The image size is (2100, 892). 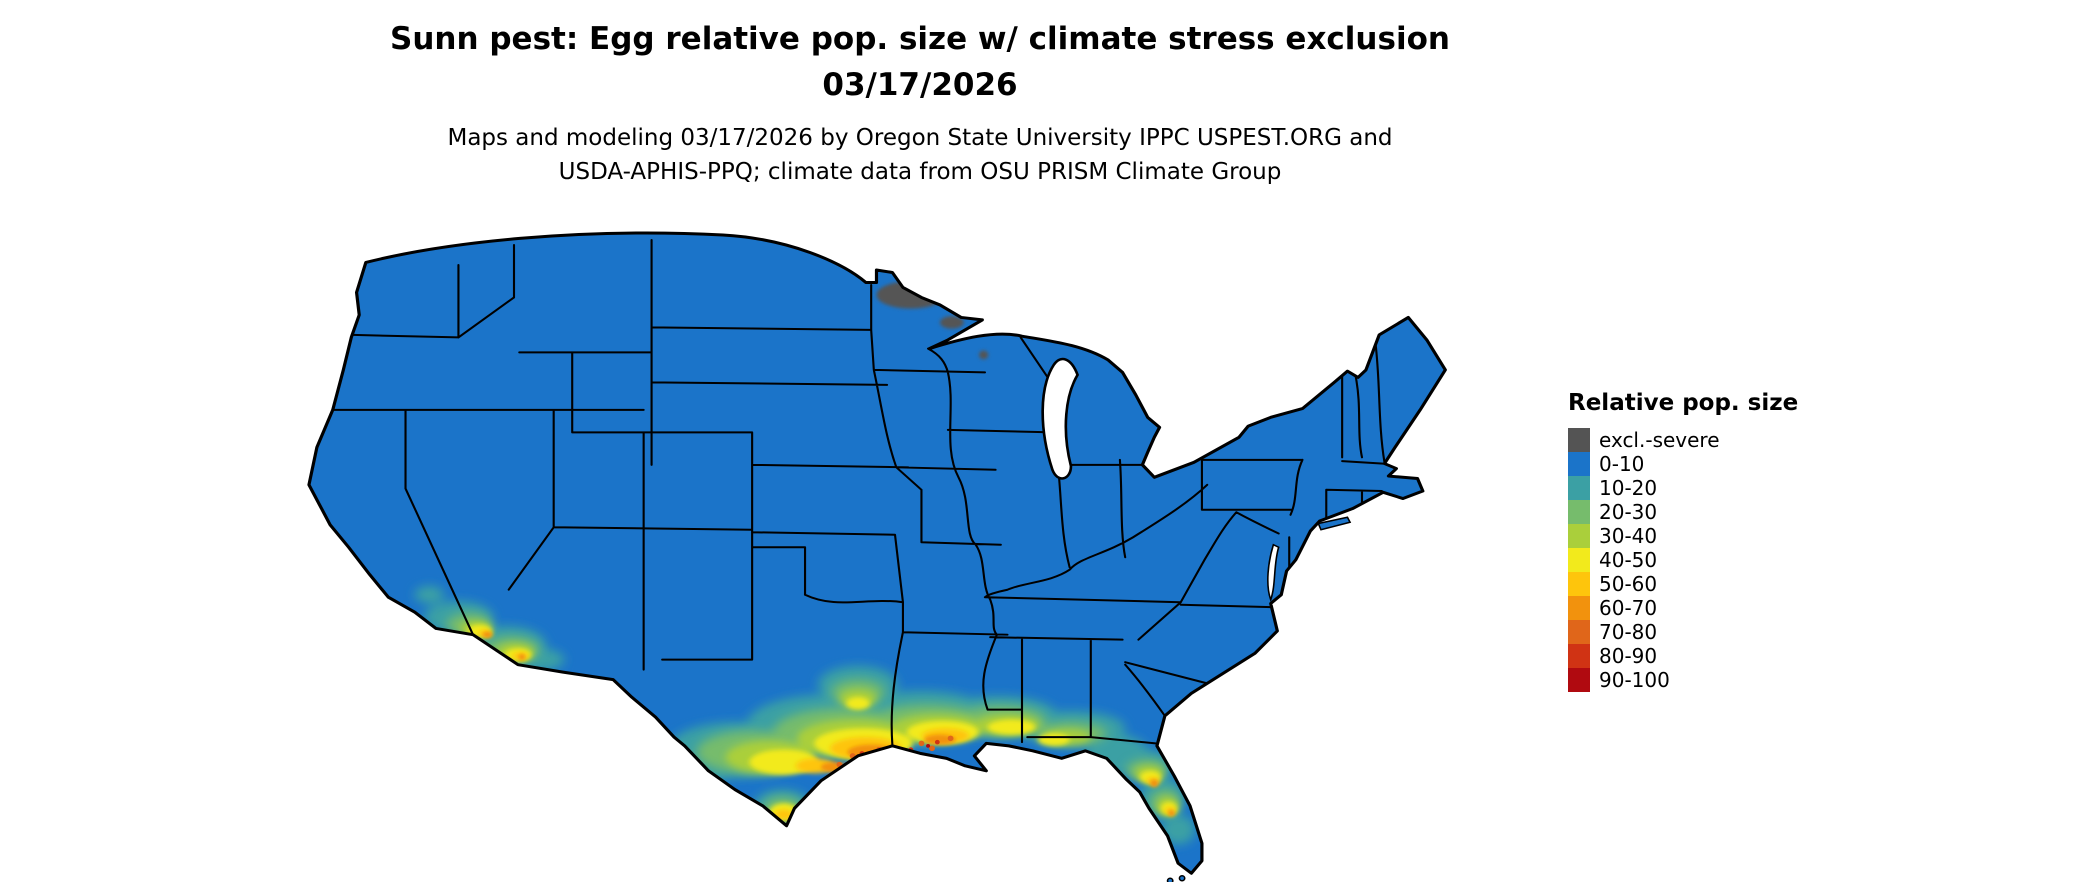 I want to click on legend-label: 20-30, so click(x=1628, y=512).